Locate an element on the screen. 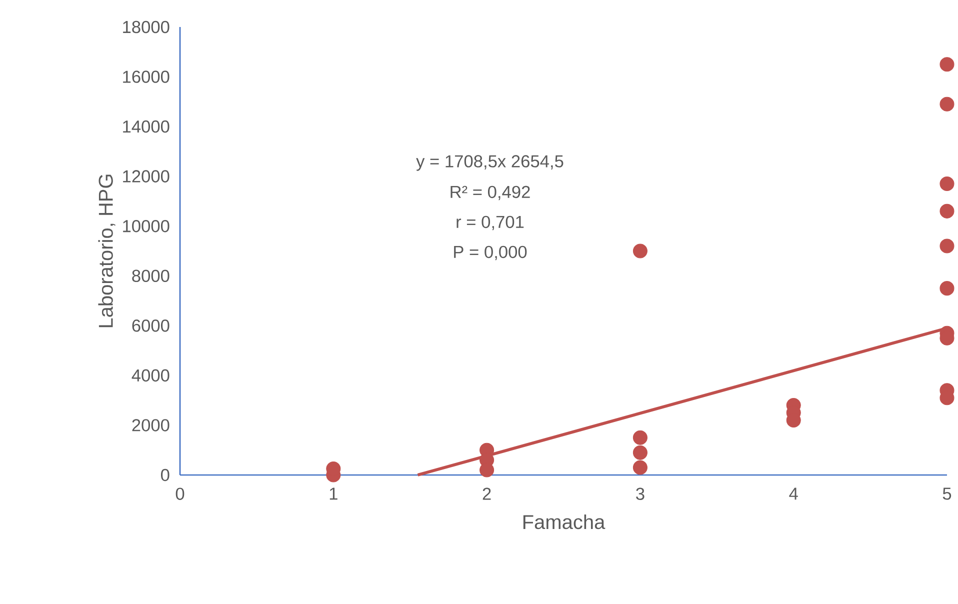 The width and height of the screenshot is (958, 604). y-tick-label: 0 is located at coordinates (165, 475).